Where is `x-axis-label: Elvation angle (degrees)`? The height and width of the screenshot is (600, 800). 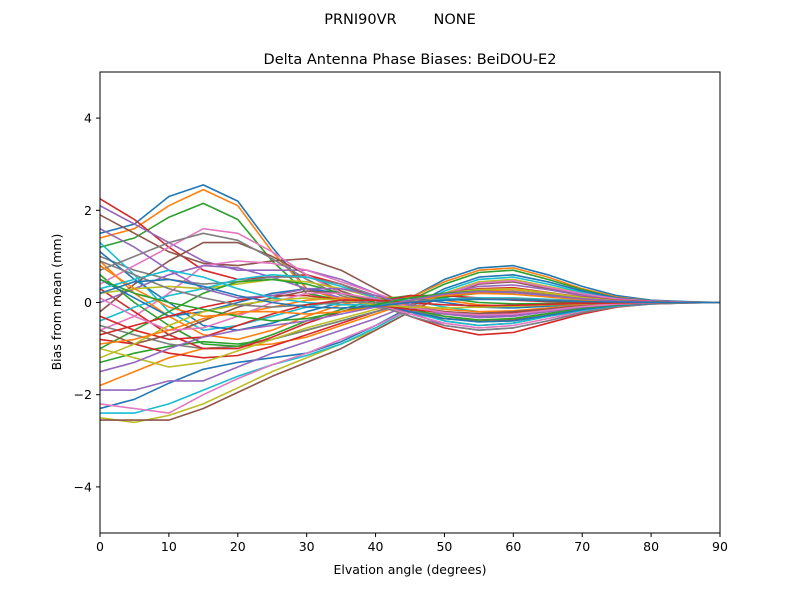
x-axis-label: Elvation angle (degrees) is located at coordinates (409, 569).